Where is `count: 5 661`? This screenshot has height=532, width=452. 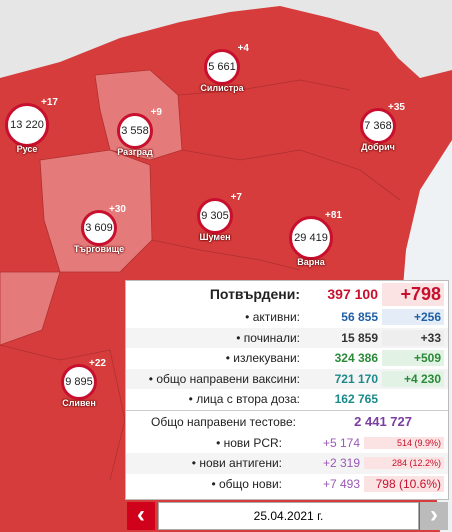
count: 5 661 is located at coordinates (222, 67).